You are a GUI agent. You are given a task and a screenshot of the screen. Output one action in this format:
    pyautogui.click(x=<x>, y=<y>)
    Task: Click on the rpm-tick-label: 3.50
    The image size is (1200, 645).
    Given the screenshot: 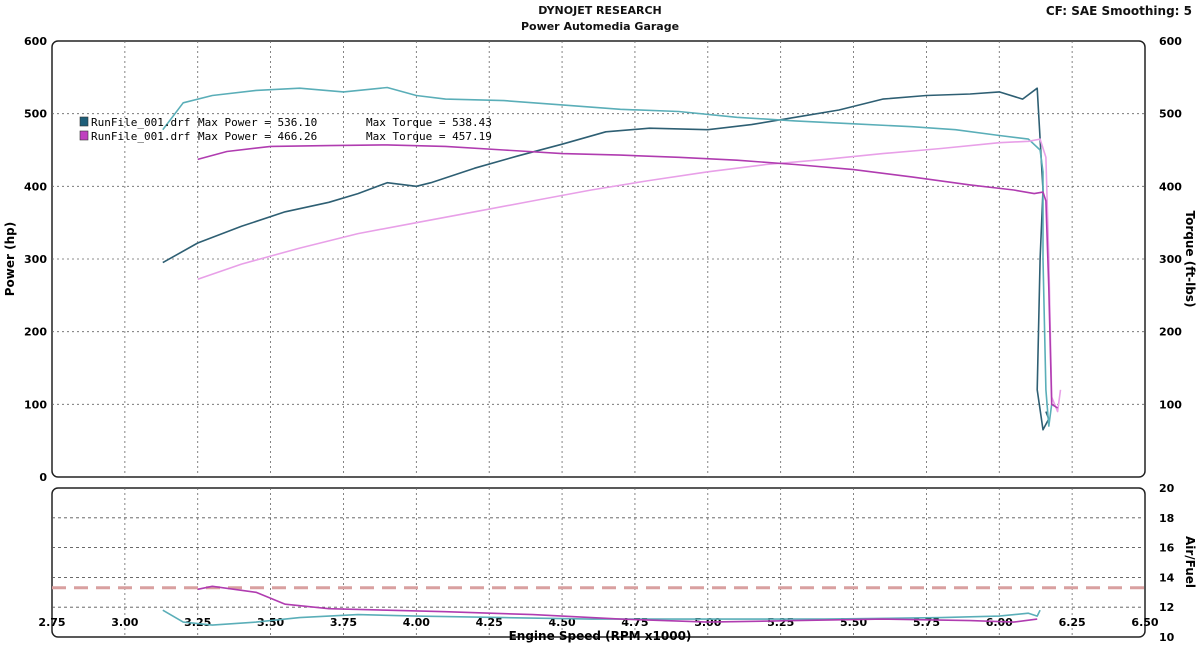 What is the action you would take?
    pyautogui.click(x=270, y=622)
    